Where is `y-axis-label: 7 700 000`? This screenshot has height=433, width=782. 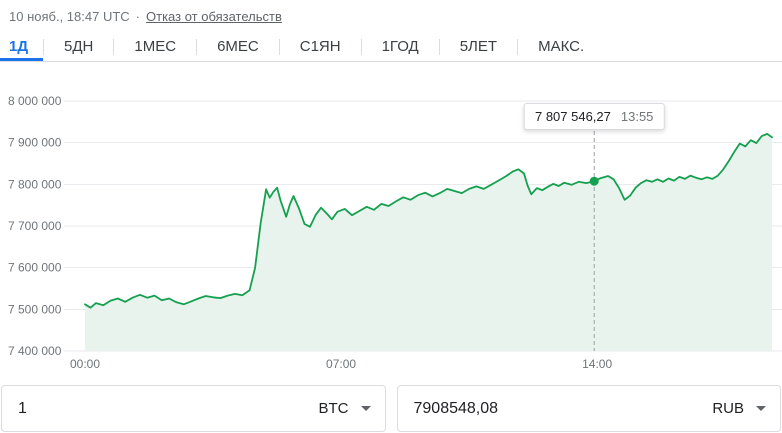
y-axis-label: 7 700 000 is located at coordinates (35, 226).